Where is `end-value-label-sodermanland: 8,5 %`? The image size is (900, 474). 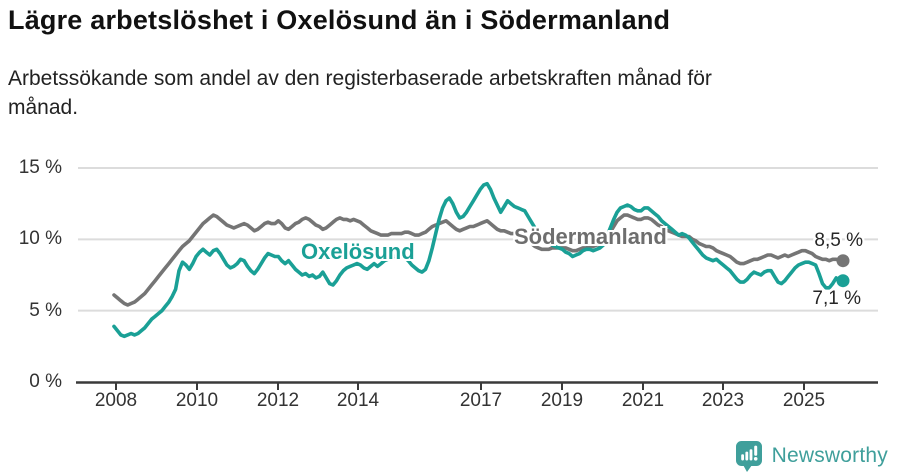 end-value-label-sodermanland: 8,5 % is located at coordinates (838, 240).